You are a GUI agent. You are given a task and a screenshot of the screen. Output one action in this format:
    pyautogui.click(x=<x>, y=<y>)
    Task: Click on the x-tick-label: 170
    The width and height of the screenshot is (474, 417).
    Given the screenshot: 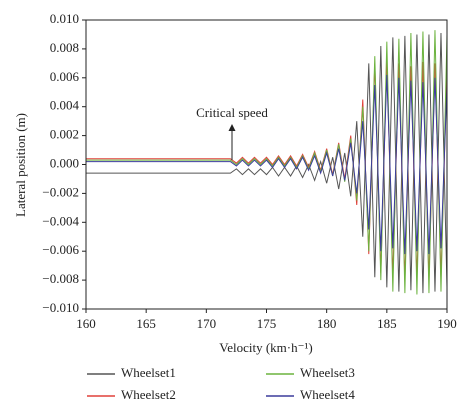 What is the action you would take?
    pyautogui.click(x=207, y=323)
    